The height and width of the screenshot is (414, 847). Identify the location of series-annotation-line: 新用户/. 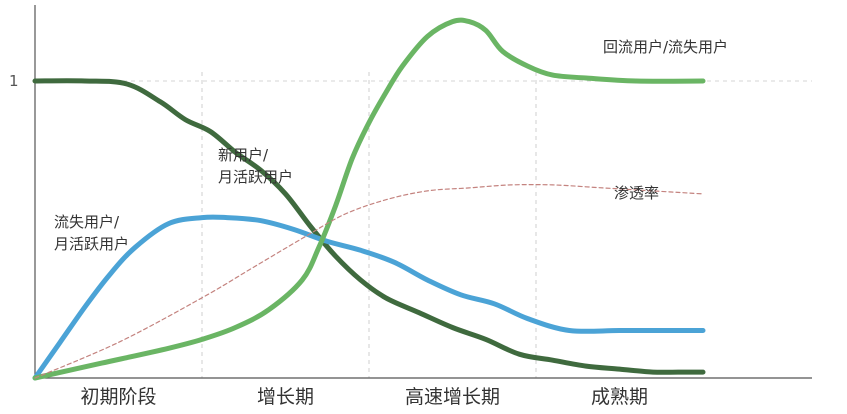
(243, 155).